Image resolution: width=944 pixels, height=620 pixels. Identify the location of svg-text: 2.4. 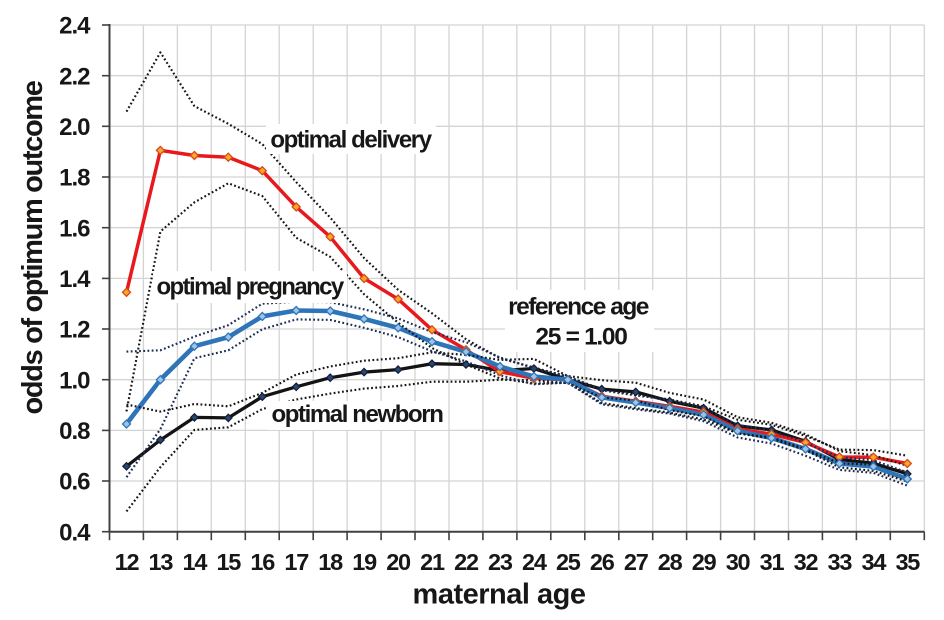
(75, 26).